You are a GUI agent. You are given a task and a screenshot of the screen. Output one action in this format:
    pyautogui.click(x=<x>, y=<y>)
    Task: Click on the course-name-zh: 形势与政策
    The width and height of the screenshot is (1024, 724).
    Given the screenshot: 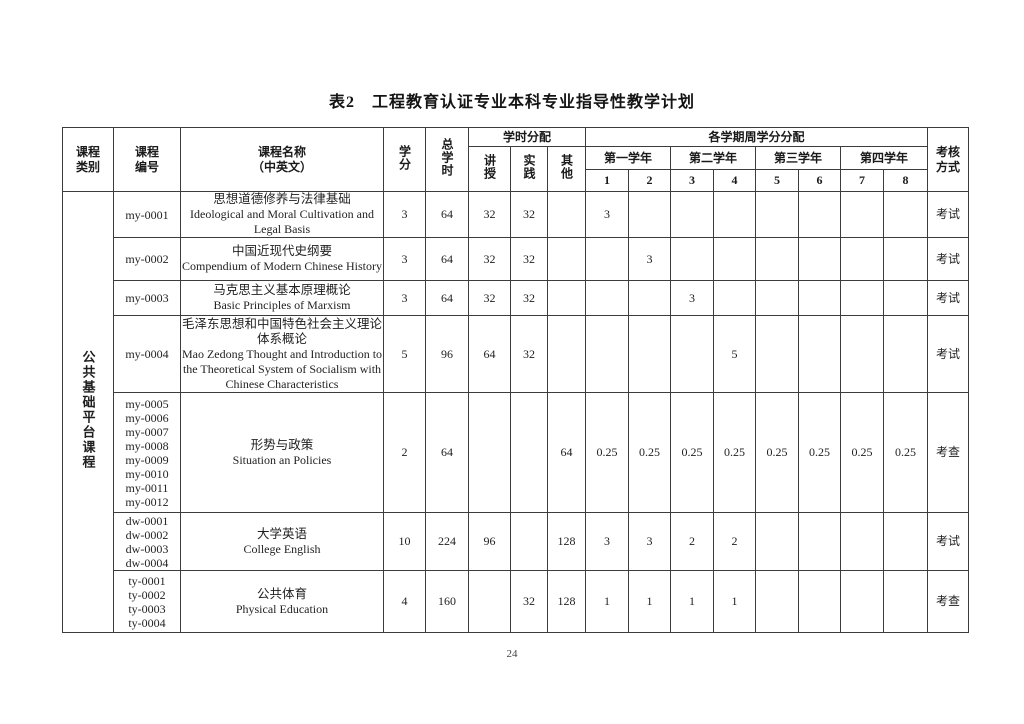 What is the action you would take?
    pyautogui.click(x=282, y=444)
    